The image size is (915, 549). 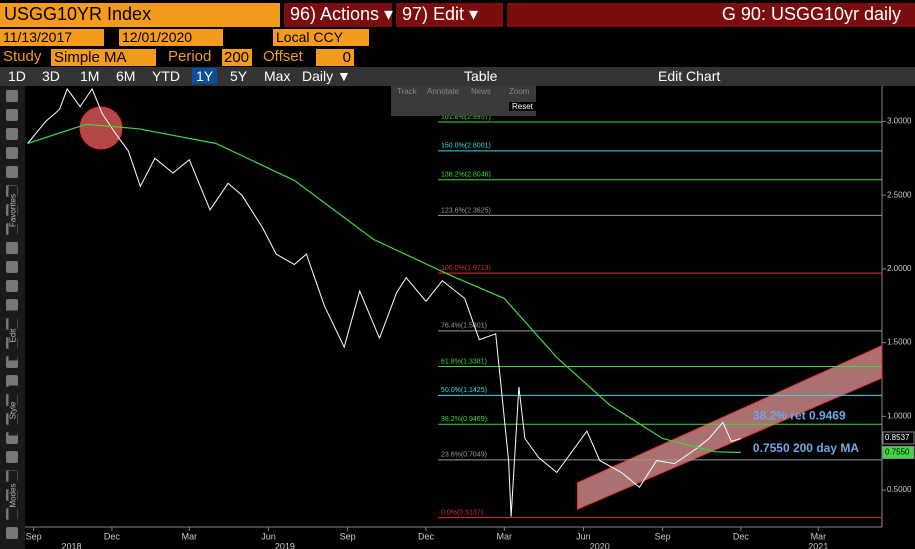 What do you see at coordinates (818, 545) in the screenshot?
I see `x-year-label: 2021` at bounding box center [818, 545].